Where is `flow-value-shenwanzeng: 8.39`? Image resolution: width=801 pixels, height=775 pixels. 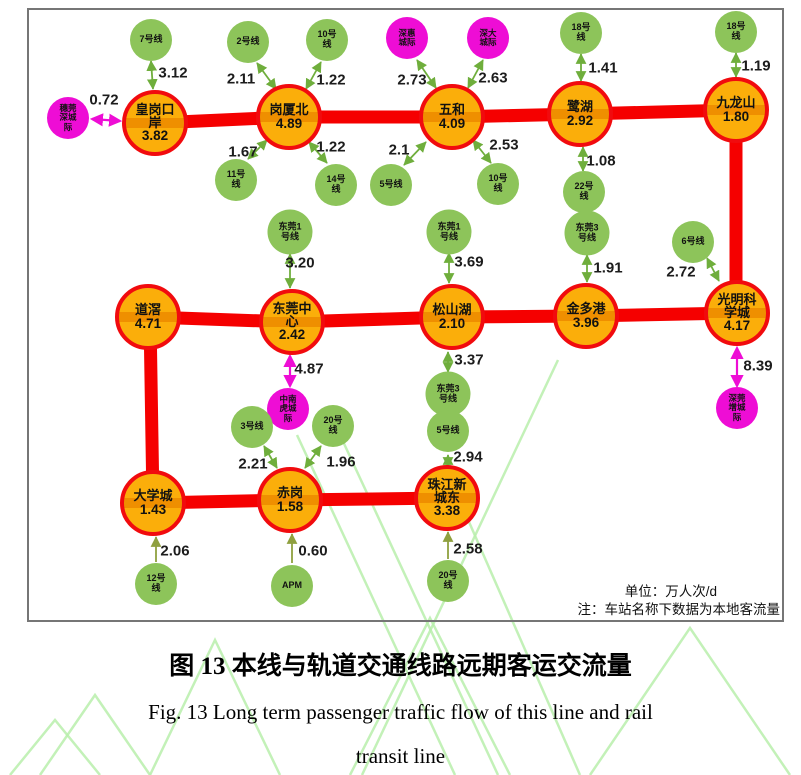
flow-value-shenwanzeng: 8.39 is located at coordinates (758, 366).